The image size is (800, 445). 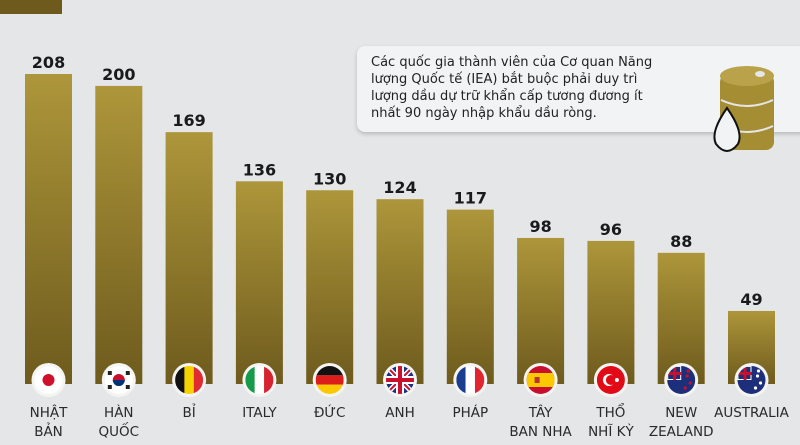 I want to click on category-label: NEW, so click(x=681, y=413).